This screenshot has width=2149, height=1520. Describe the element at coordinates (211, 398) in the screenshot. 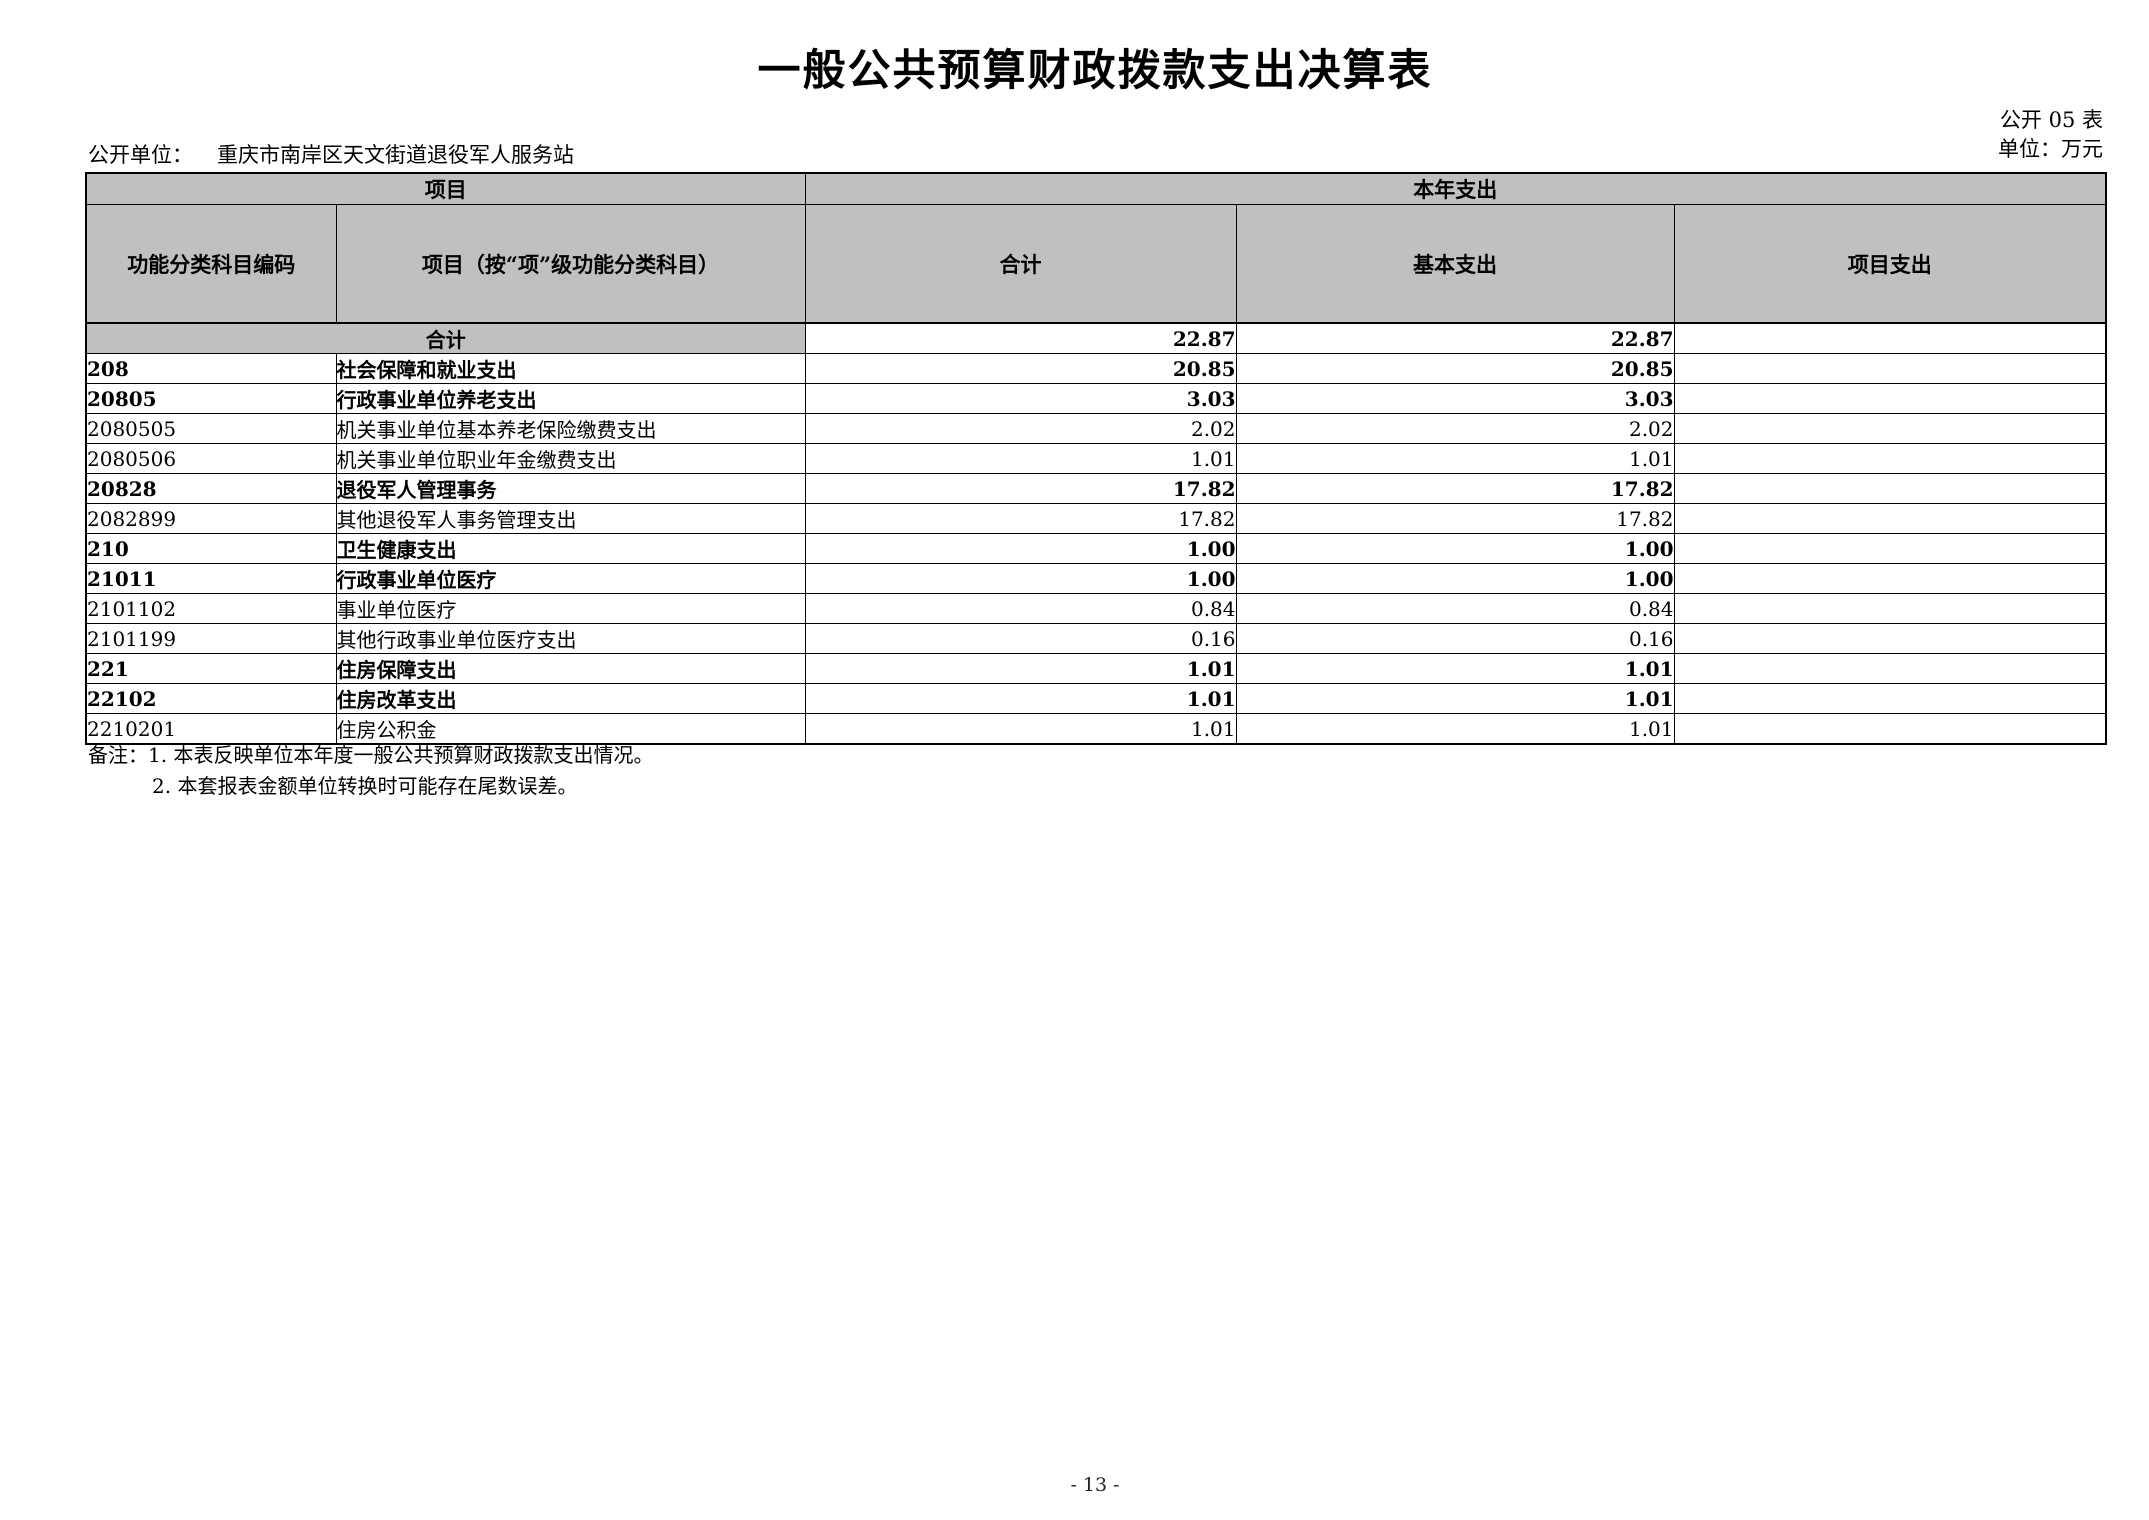

I see `row-code: 20805` at that location.